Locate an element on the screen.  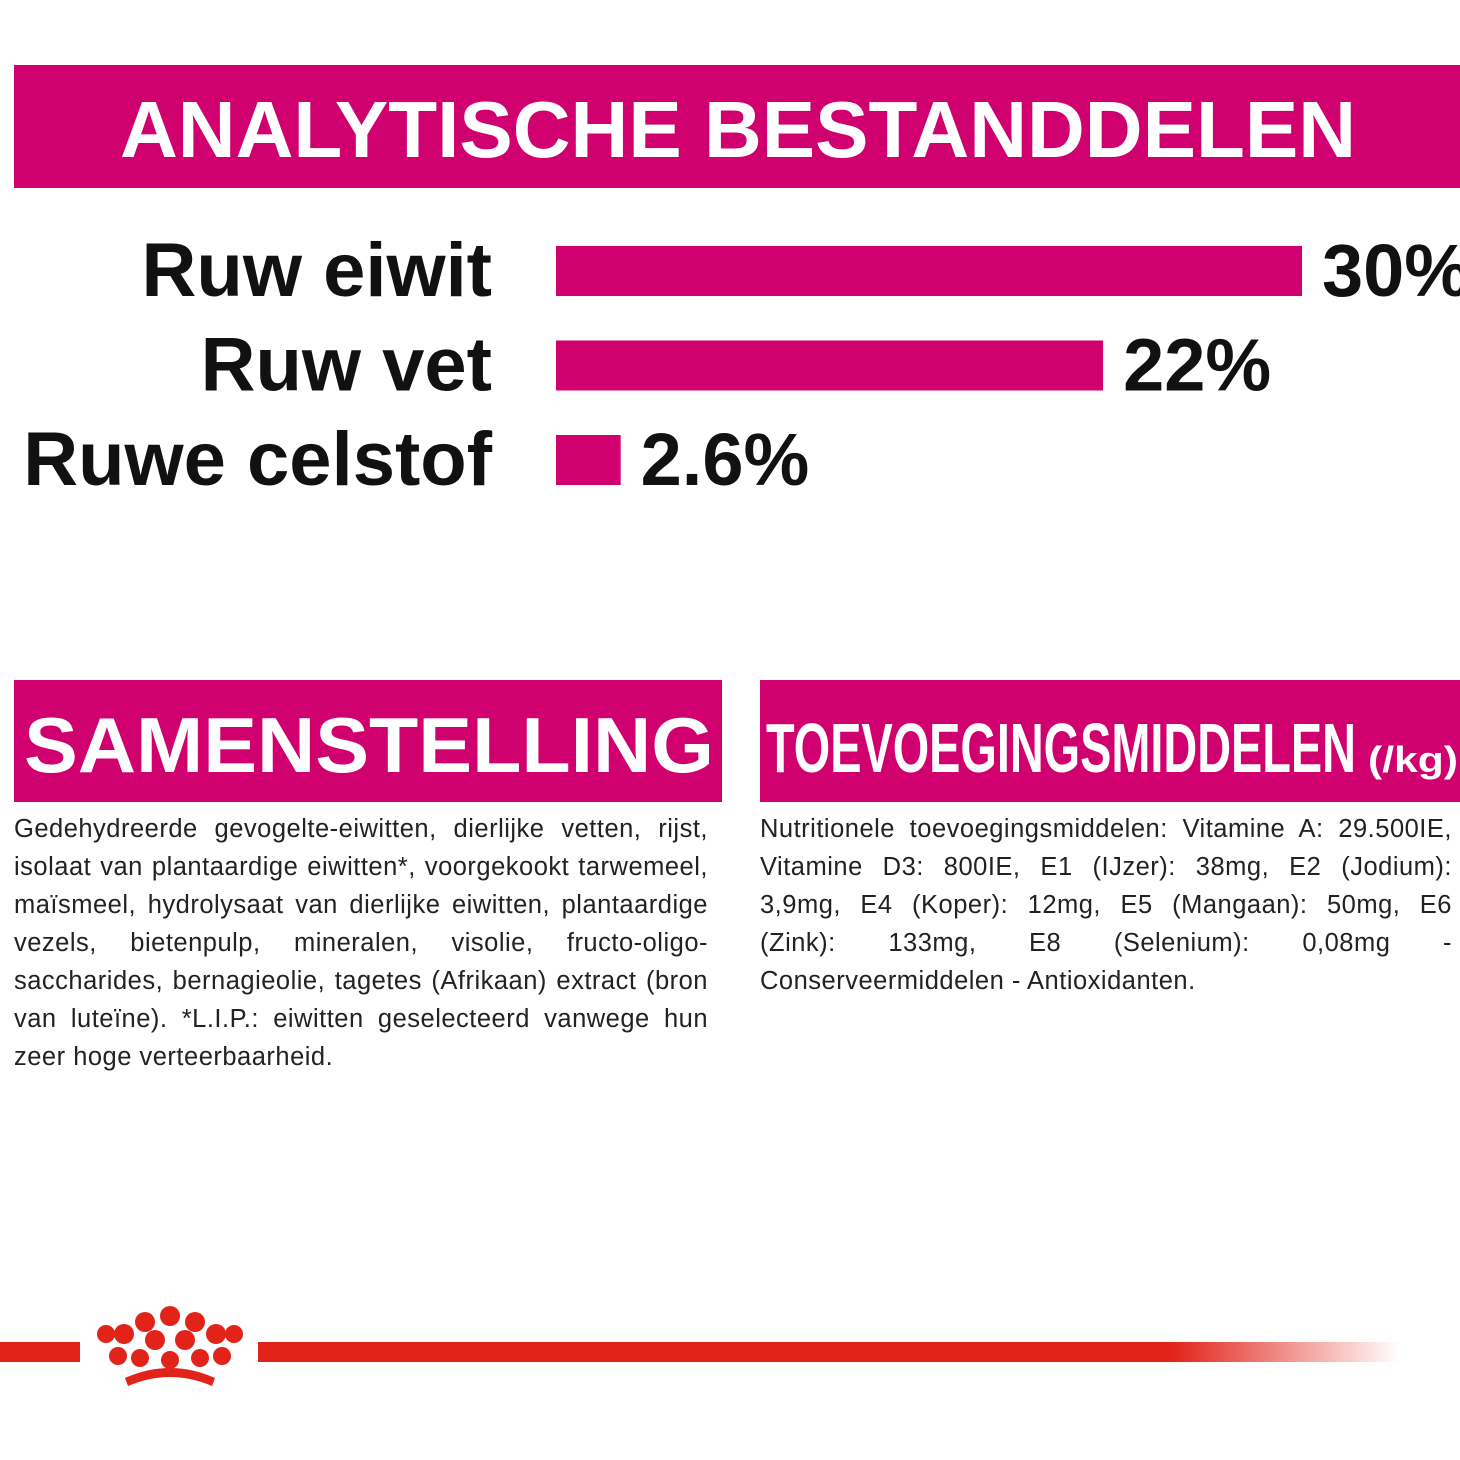
category-label: Ruwe celstof is located at coordinates (257, 459).